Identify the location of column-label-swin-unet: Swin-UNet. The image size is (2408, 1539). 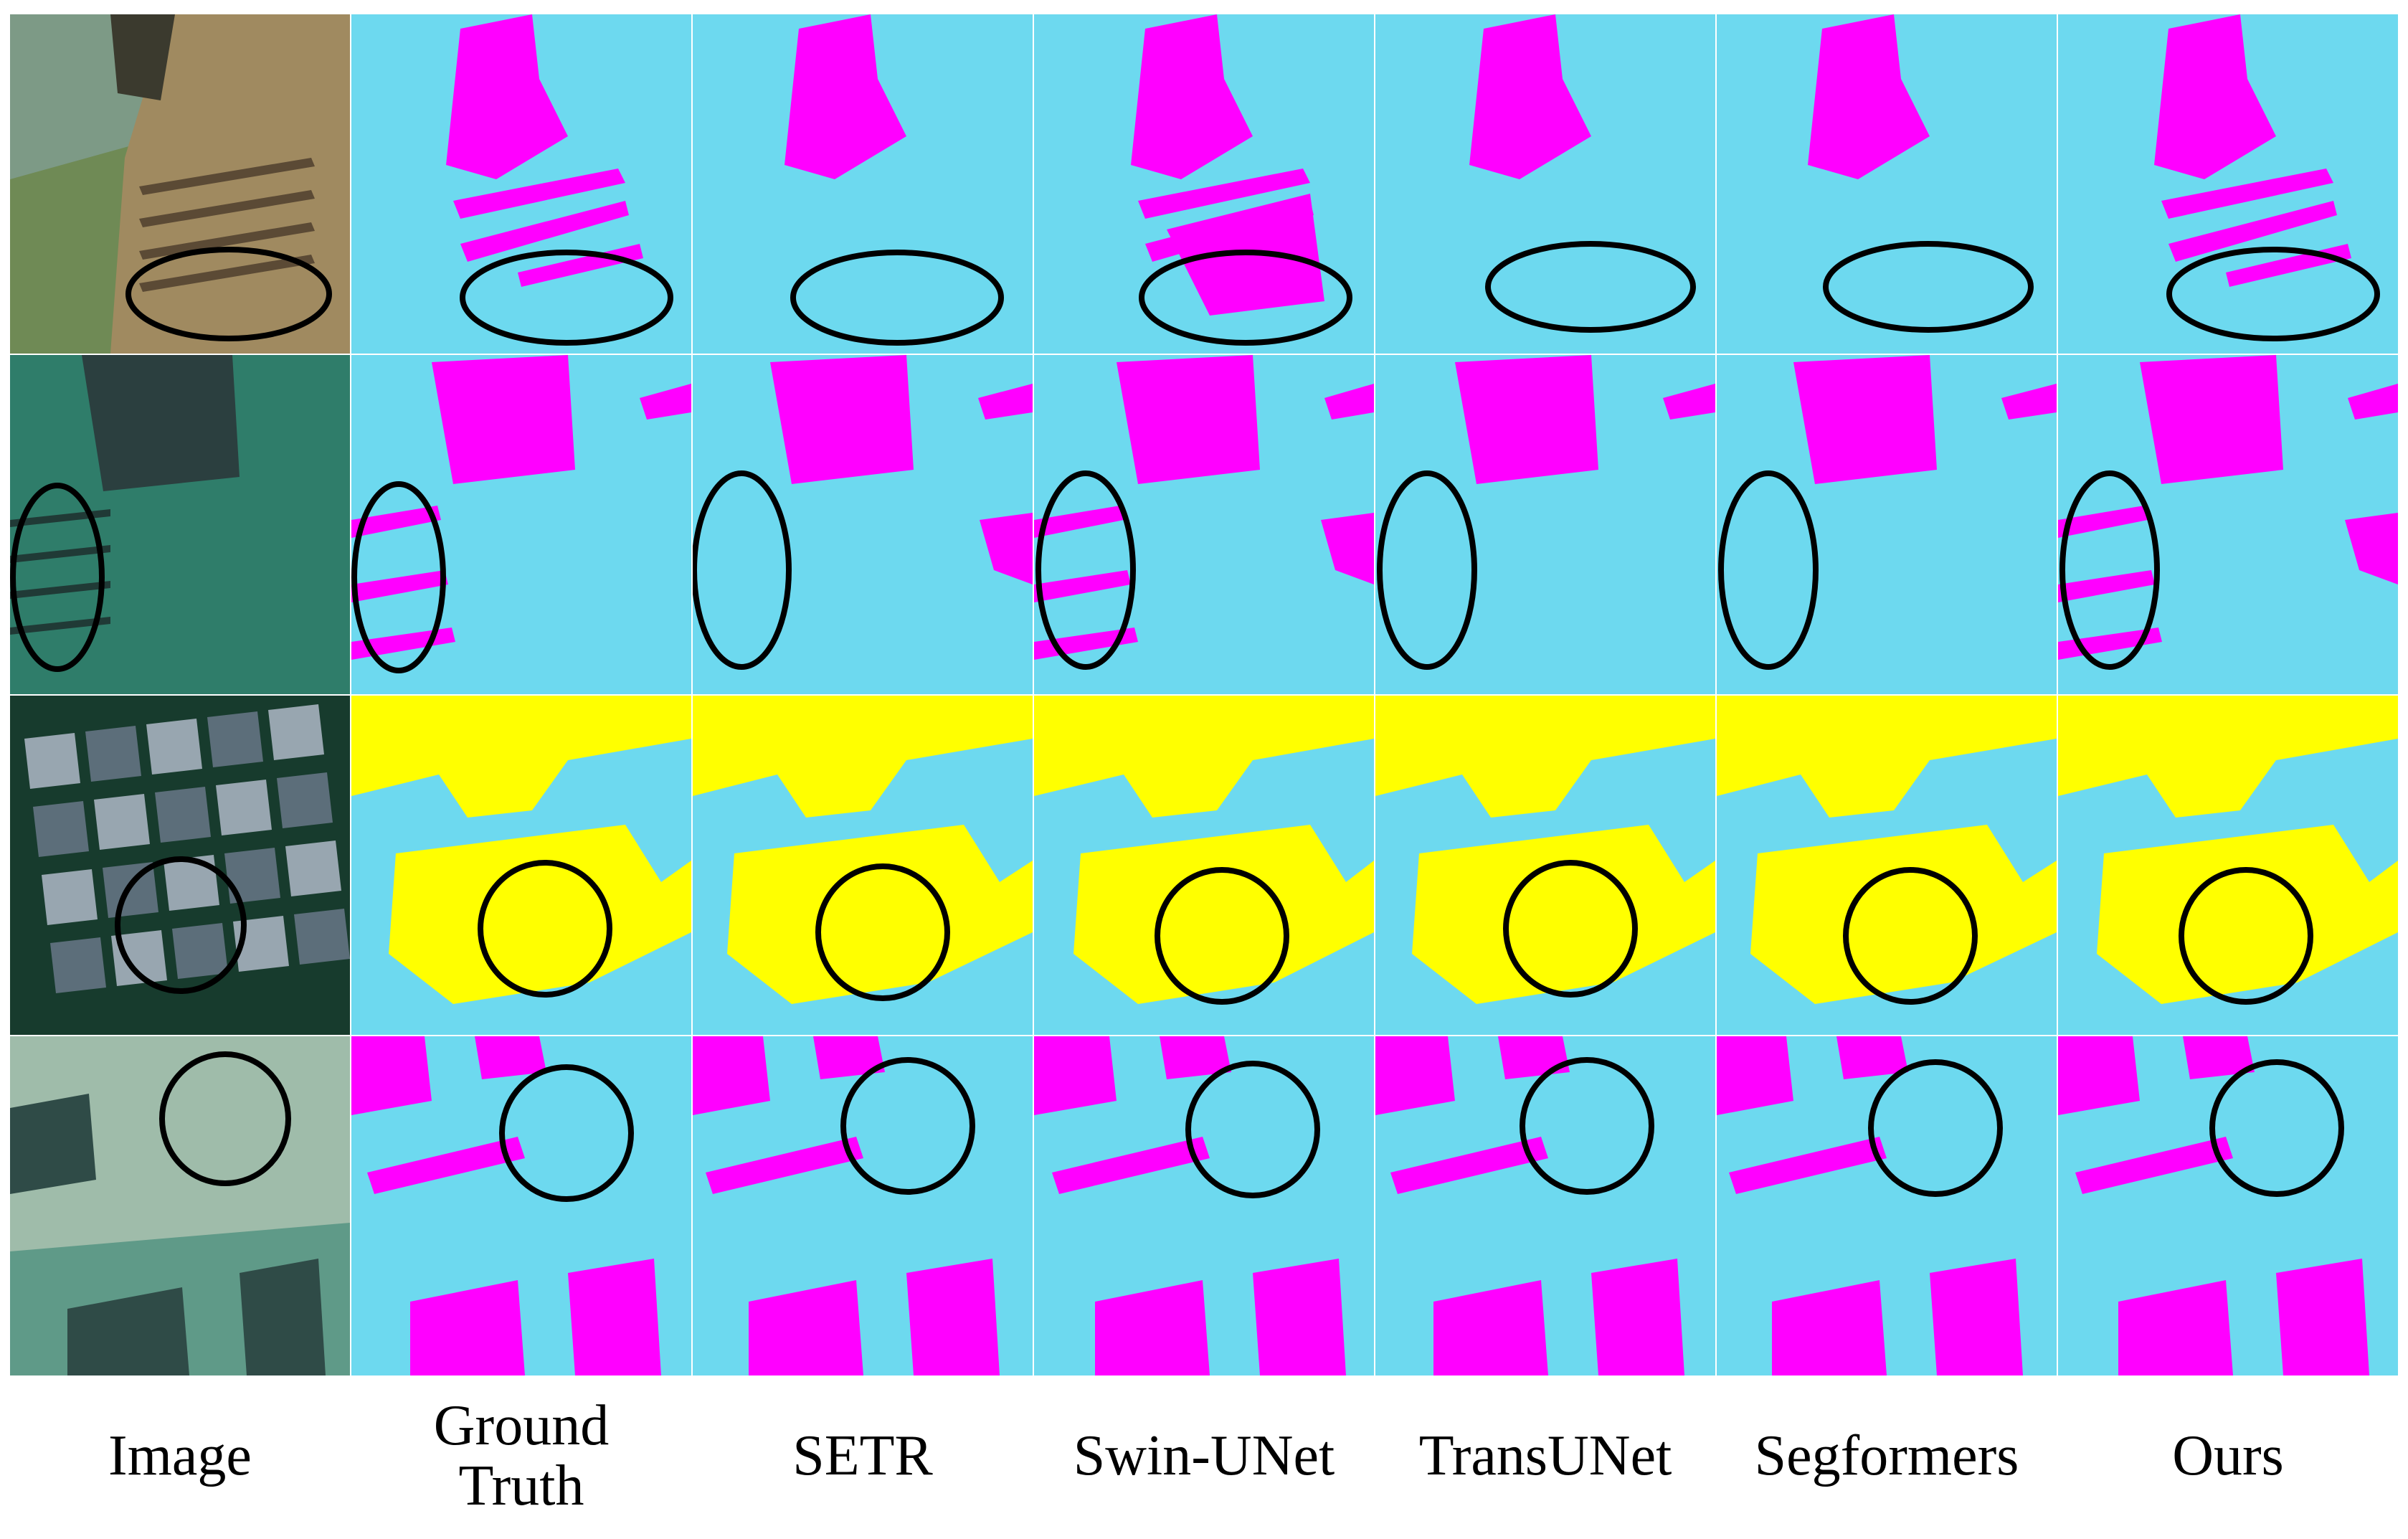
(1204, 1455).